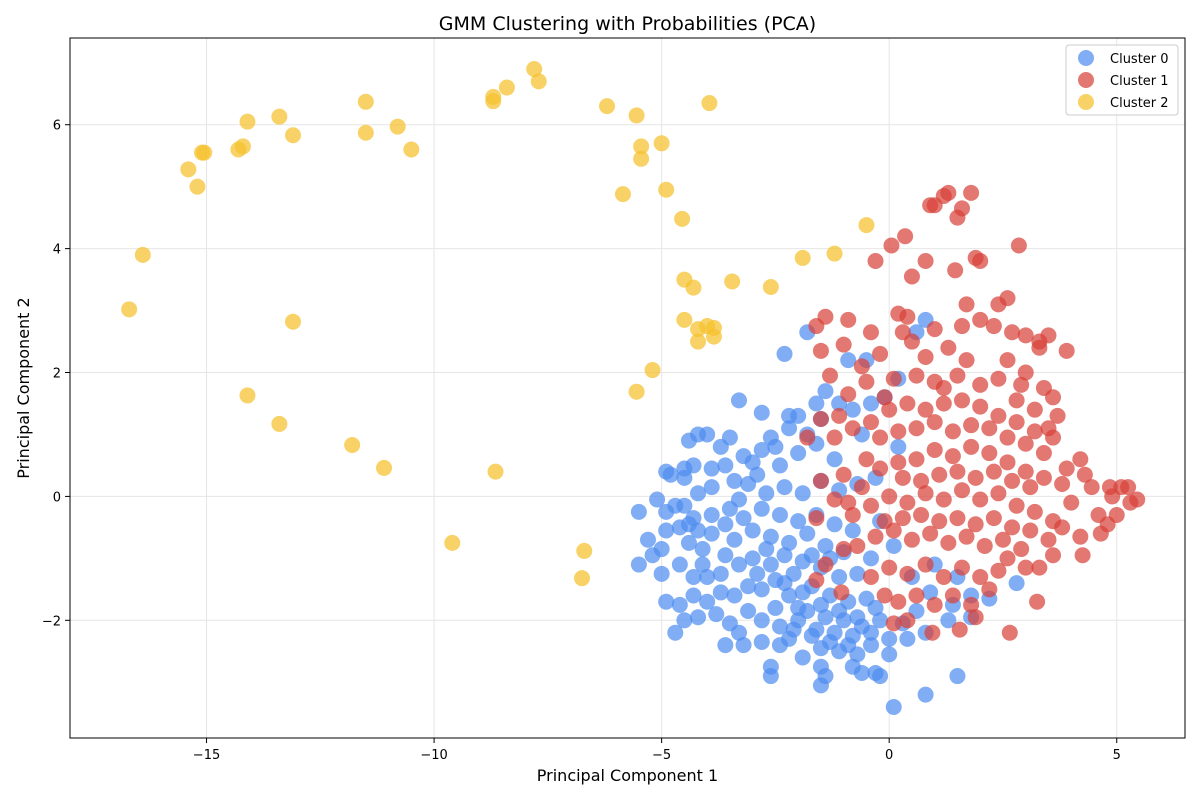 The image size is (1200, 800). I want to click on x-tick-label: −5, so click(661, 755).